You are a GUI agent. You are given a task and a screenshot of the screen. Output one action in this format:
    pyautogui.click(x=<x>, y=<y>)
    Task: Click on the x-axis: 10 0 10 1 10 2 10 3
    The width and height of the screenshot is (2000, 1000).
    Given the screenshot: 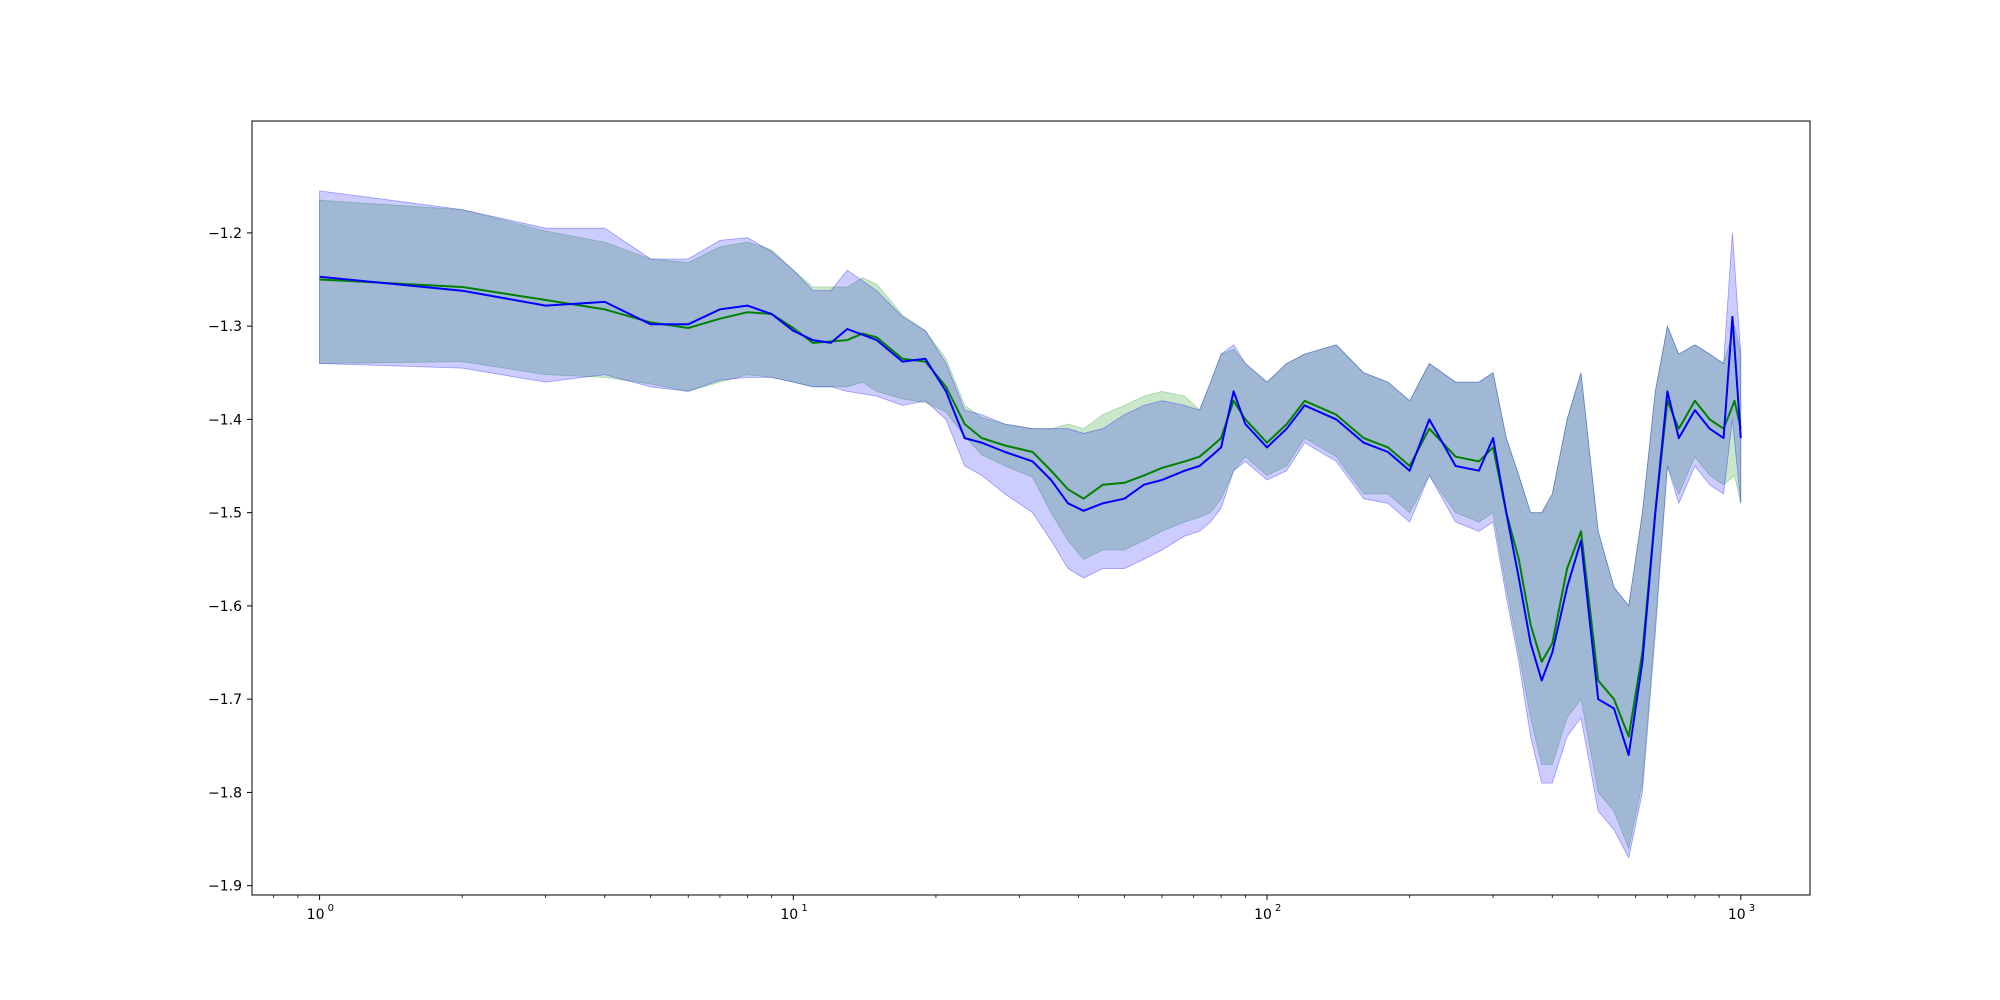 What is the action you would take?
    pyautogui.click(x=1014, y=909)
    